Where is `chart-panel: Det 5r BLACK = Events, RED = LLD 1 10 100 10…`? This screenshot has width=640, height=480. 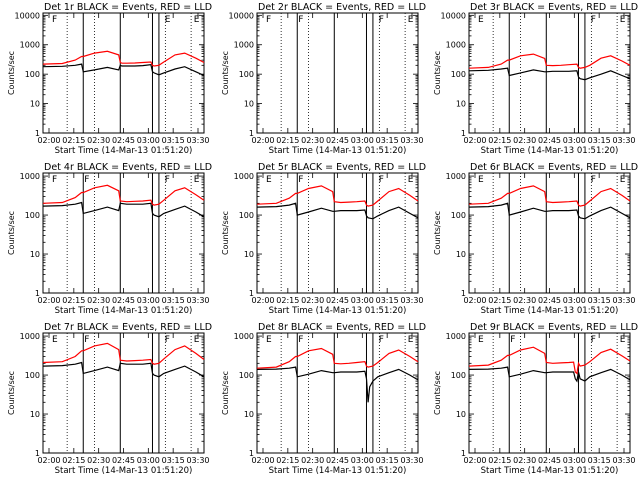 chart-panel: Det 5r BLACK = Events, RED = LLD 1 10 100 10… is located at coordinates (323, 239).